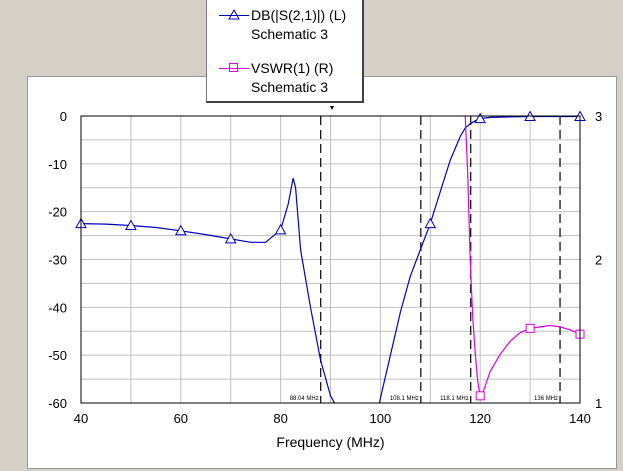 Image resolution: width=623 pixels, height=471 pixels. I want to click on legend-line-s21, so click(234, 15).